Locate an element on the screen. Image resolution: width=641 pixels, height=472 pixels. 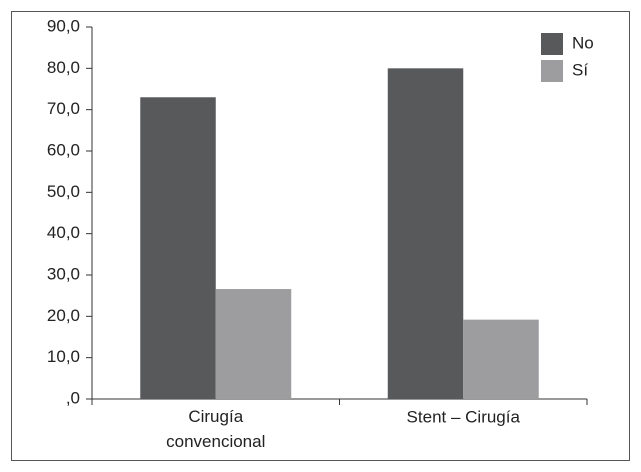
legend-label: Sí is located at coordinates (580, 69).